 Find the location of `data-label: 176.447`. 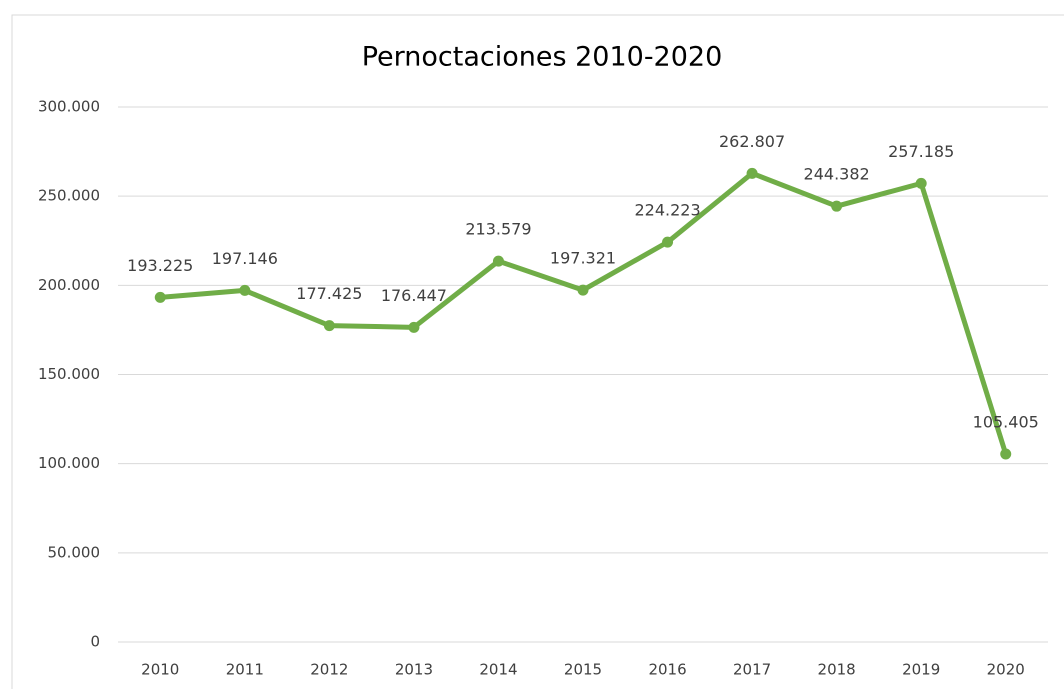

data-label: 176.447 is located at coordinates (414, 295).